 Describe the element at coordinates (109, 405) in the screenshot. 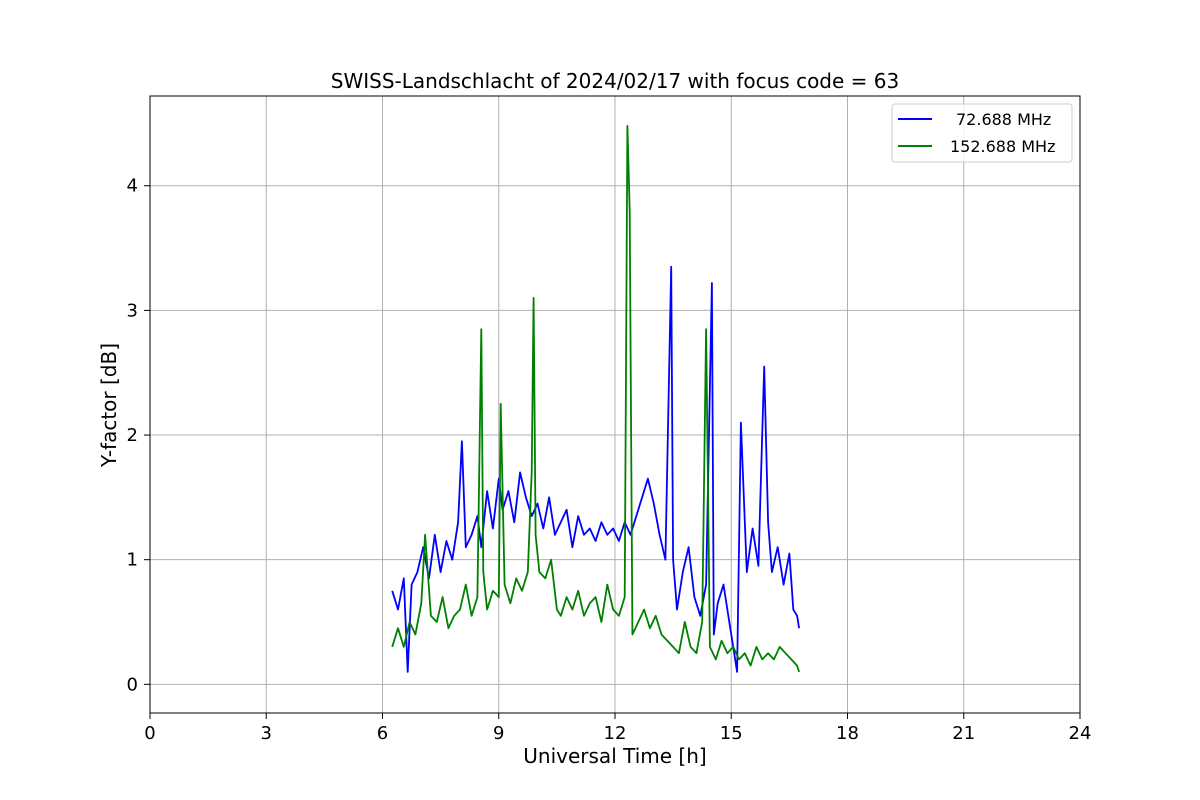

I see `y-axis-label: Y-factor [dB]` at that location.